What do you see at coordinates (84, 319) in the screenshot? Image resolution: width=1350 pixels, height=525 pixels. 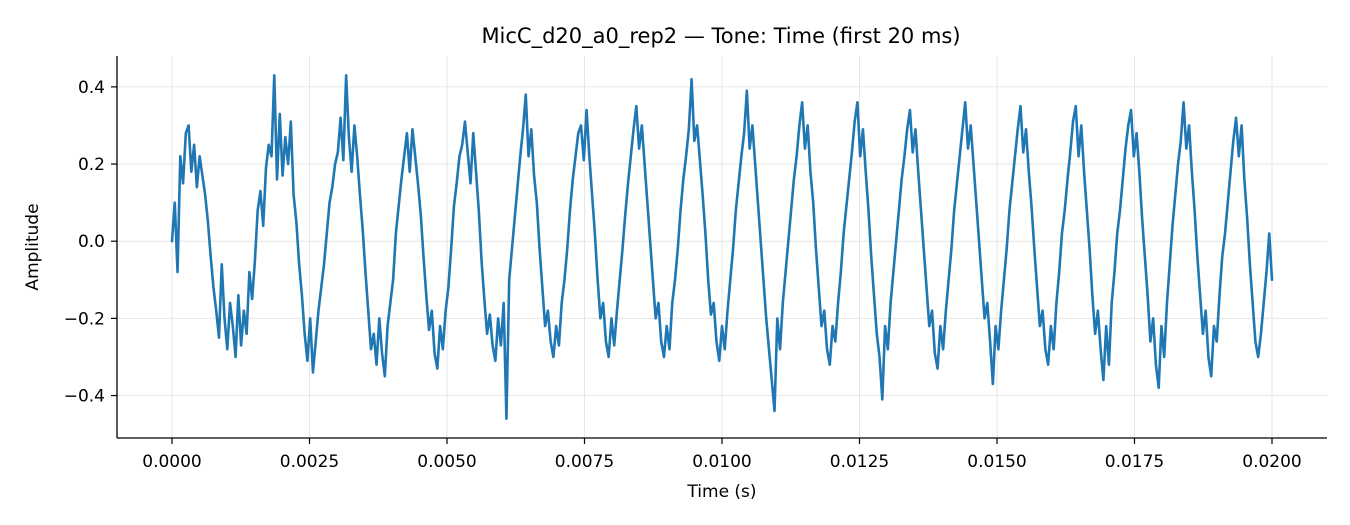 I see `y-tick-label: −0.2` at bounding box center [84, 319].